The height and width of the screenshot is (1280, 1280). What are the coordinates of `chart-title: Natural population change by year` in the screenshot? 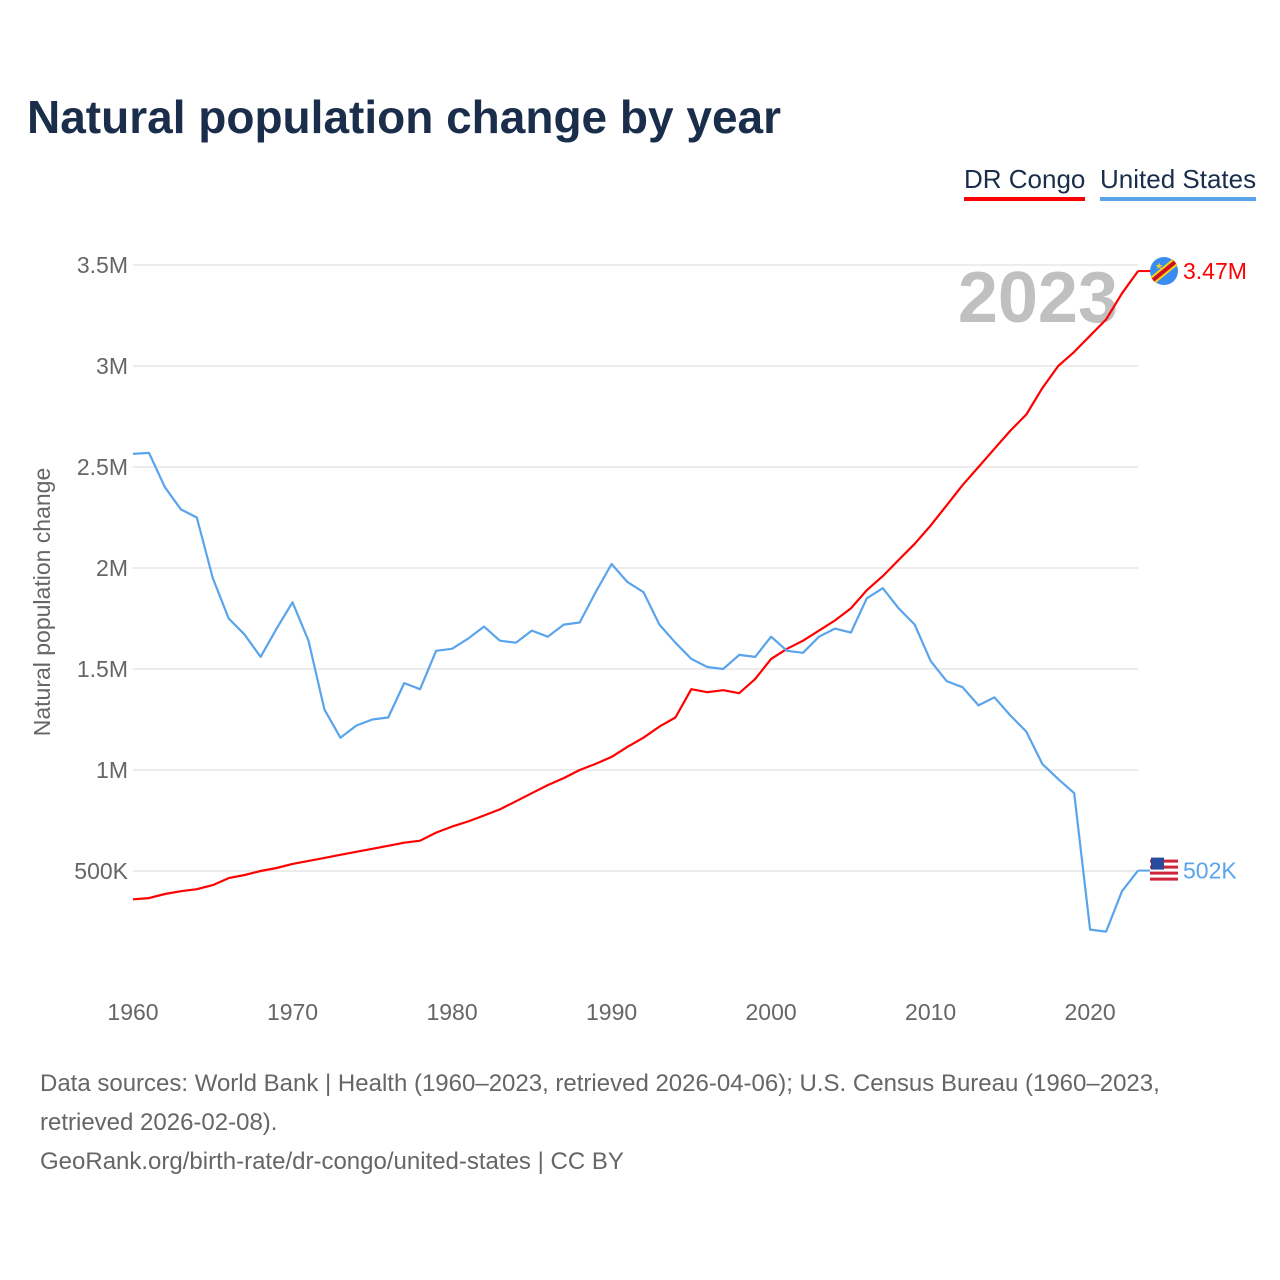 It's located at (404, 117).